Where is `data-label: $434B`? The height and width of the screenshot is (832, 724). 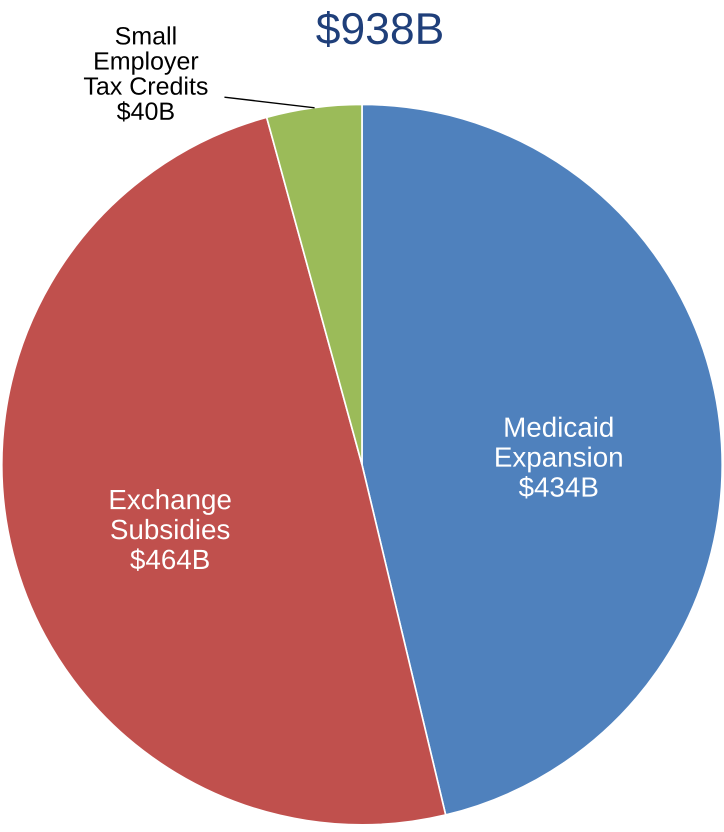
data-label: $434B is located at coordinates (558, 487).